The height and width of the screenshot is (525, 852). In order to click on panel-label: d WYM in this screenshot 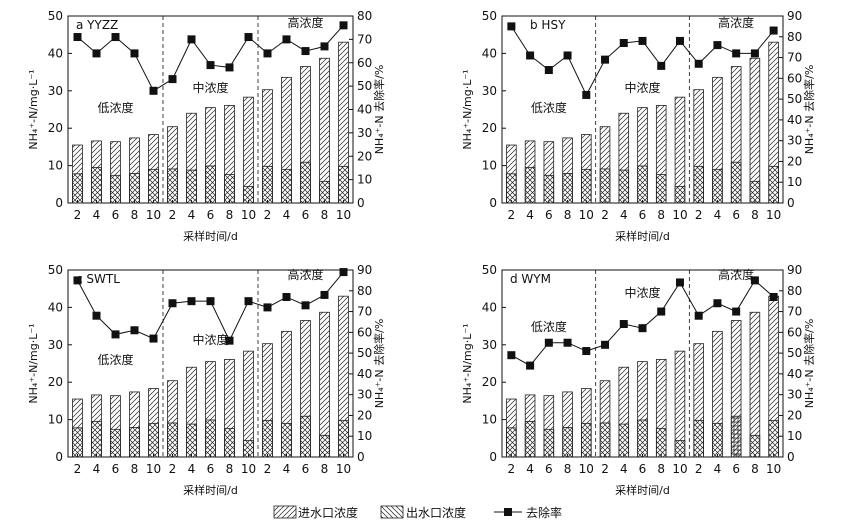, I will do `click(530, 279)`.